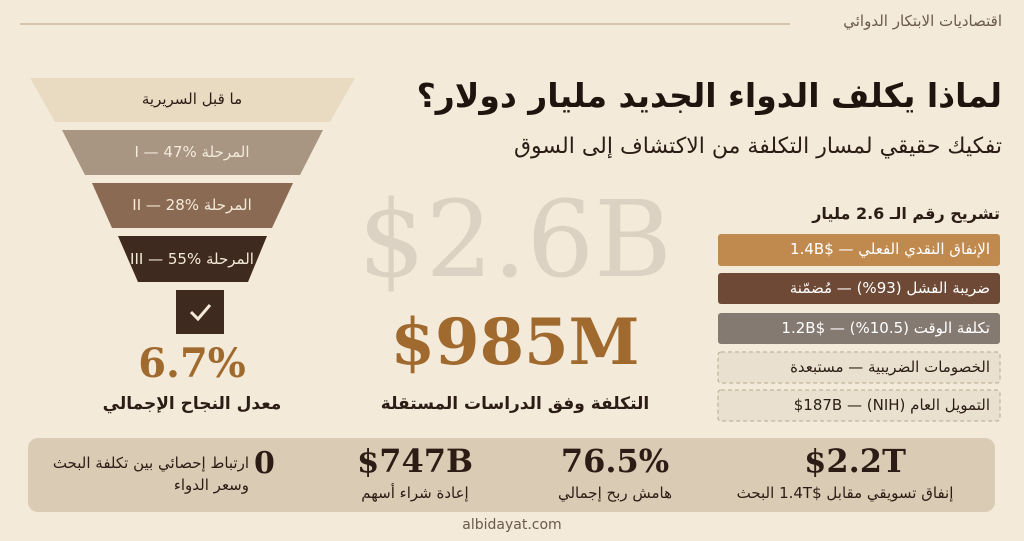 This screenshot has height=541, width=1024. What do you see at coordinates (511, 475) in the screenshot?
I see `stats-panel` at bounding box center [511, 475].